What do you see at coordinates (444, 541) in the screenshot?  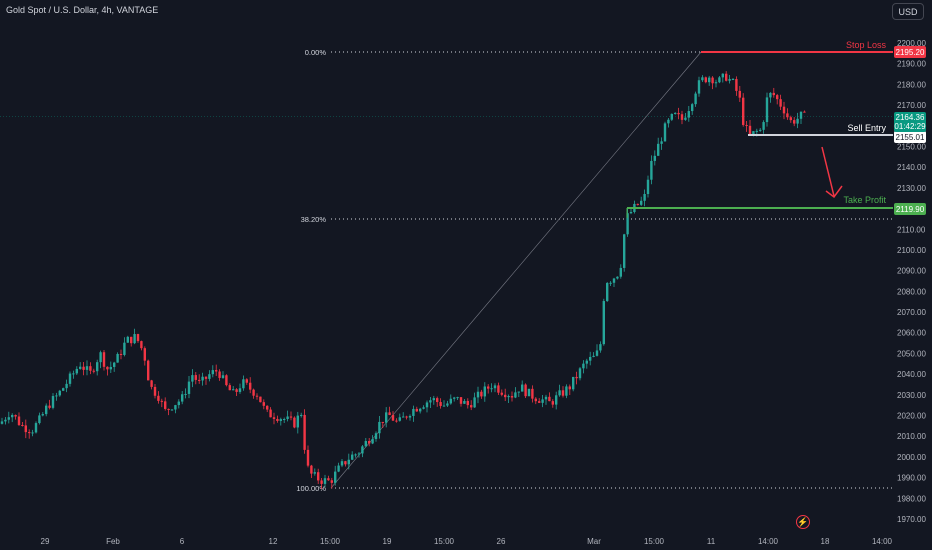 I see `x-tick-label: 15:00` at bounding box center [444, 541].